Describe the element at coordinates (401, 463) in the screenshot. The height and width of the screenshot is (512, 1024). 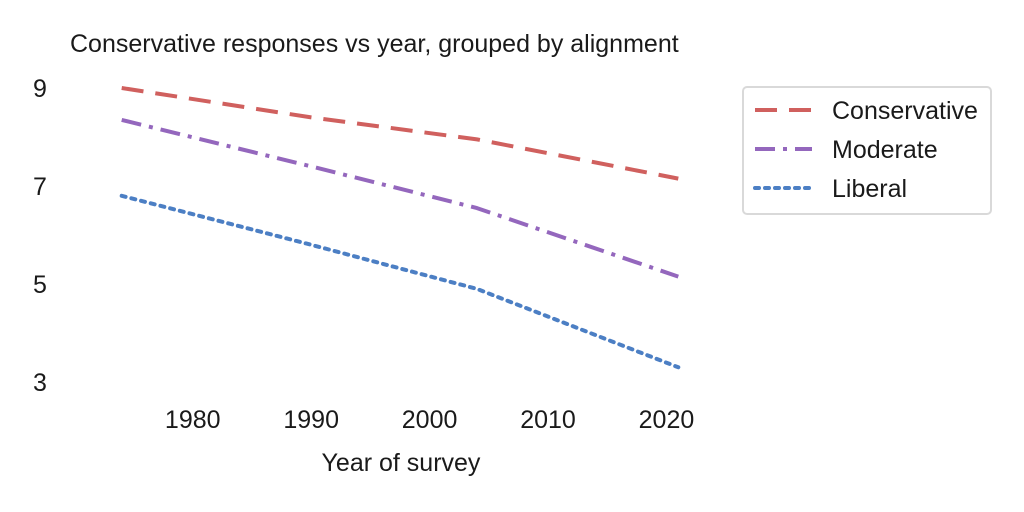
I see `x-axis-label: Year of survey` at that location.